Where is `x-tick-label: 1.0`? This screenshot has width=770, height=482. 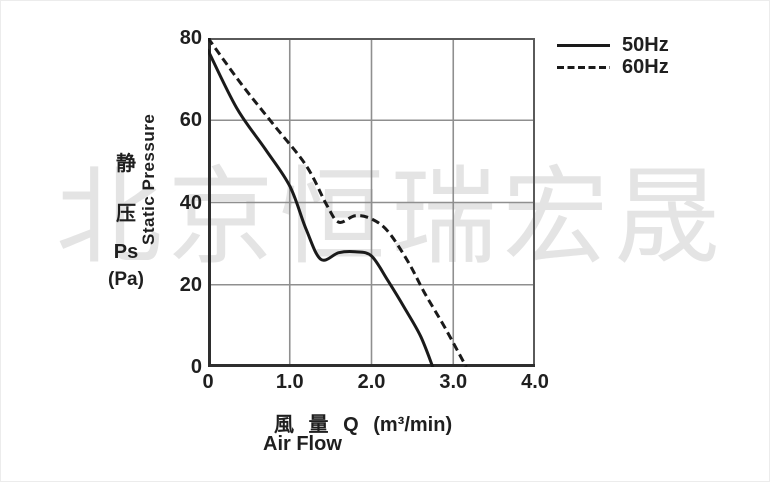
x-tick-label: 1.0 is located at coordinates (289, 382).